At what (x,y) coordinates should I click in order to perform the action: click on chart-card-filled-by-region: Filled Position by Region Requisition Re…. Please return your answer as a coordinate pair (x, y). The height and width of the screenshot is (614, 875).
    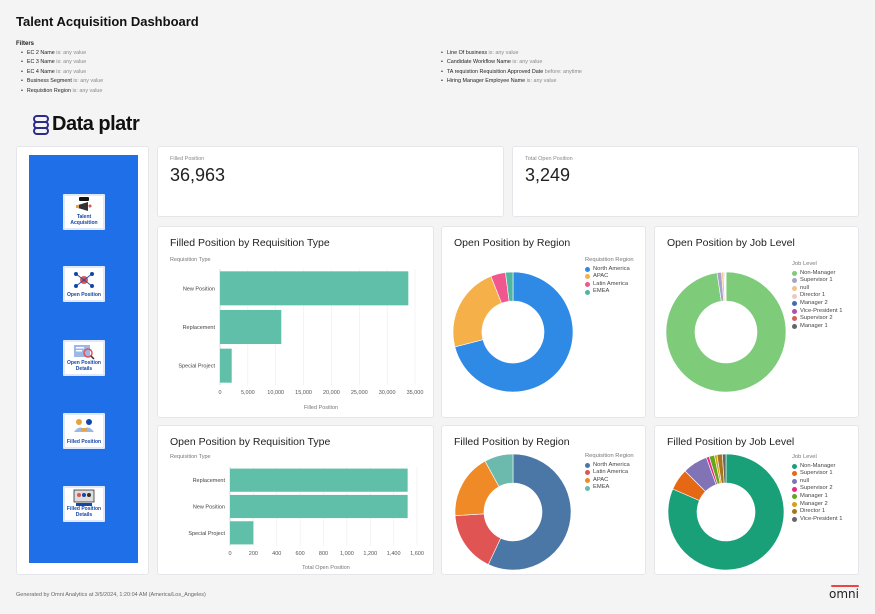
    Looking at the image, I should click on (543, 500).